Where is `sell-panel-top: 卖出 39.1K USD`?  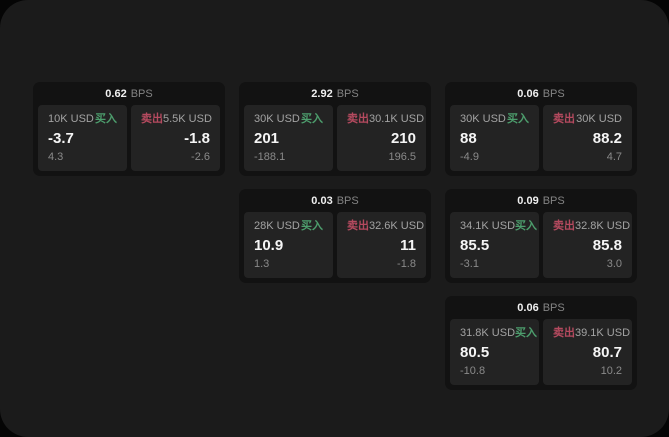 sell-panel-top: 卖出 39.1K USD is located at coordinates (591, 333).